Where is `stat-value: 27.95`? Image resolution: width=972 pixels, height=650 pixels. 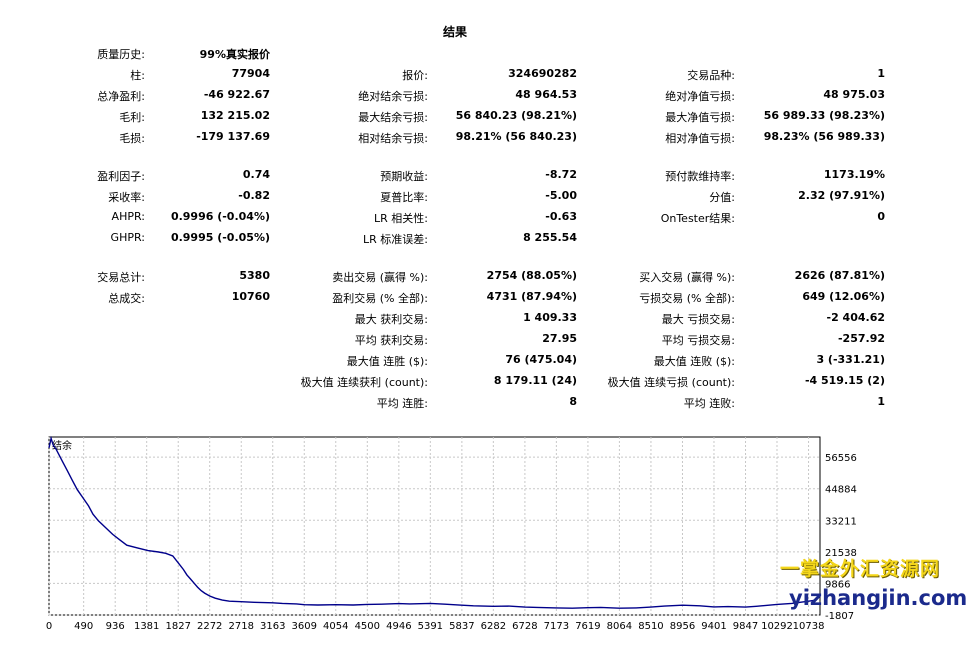 stat-value: 27.95 is located at coordinates (559, 338).